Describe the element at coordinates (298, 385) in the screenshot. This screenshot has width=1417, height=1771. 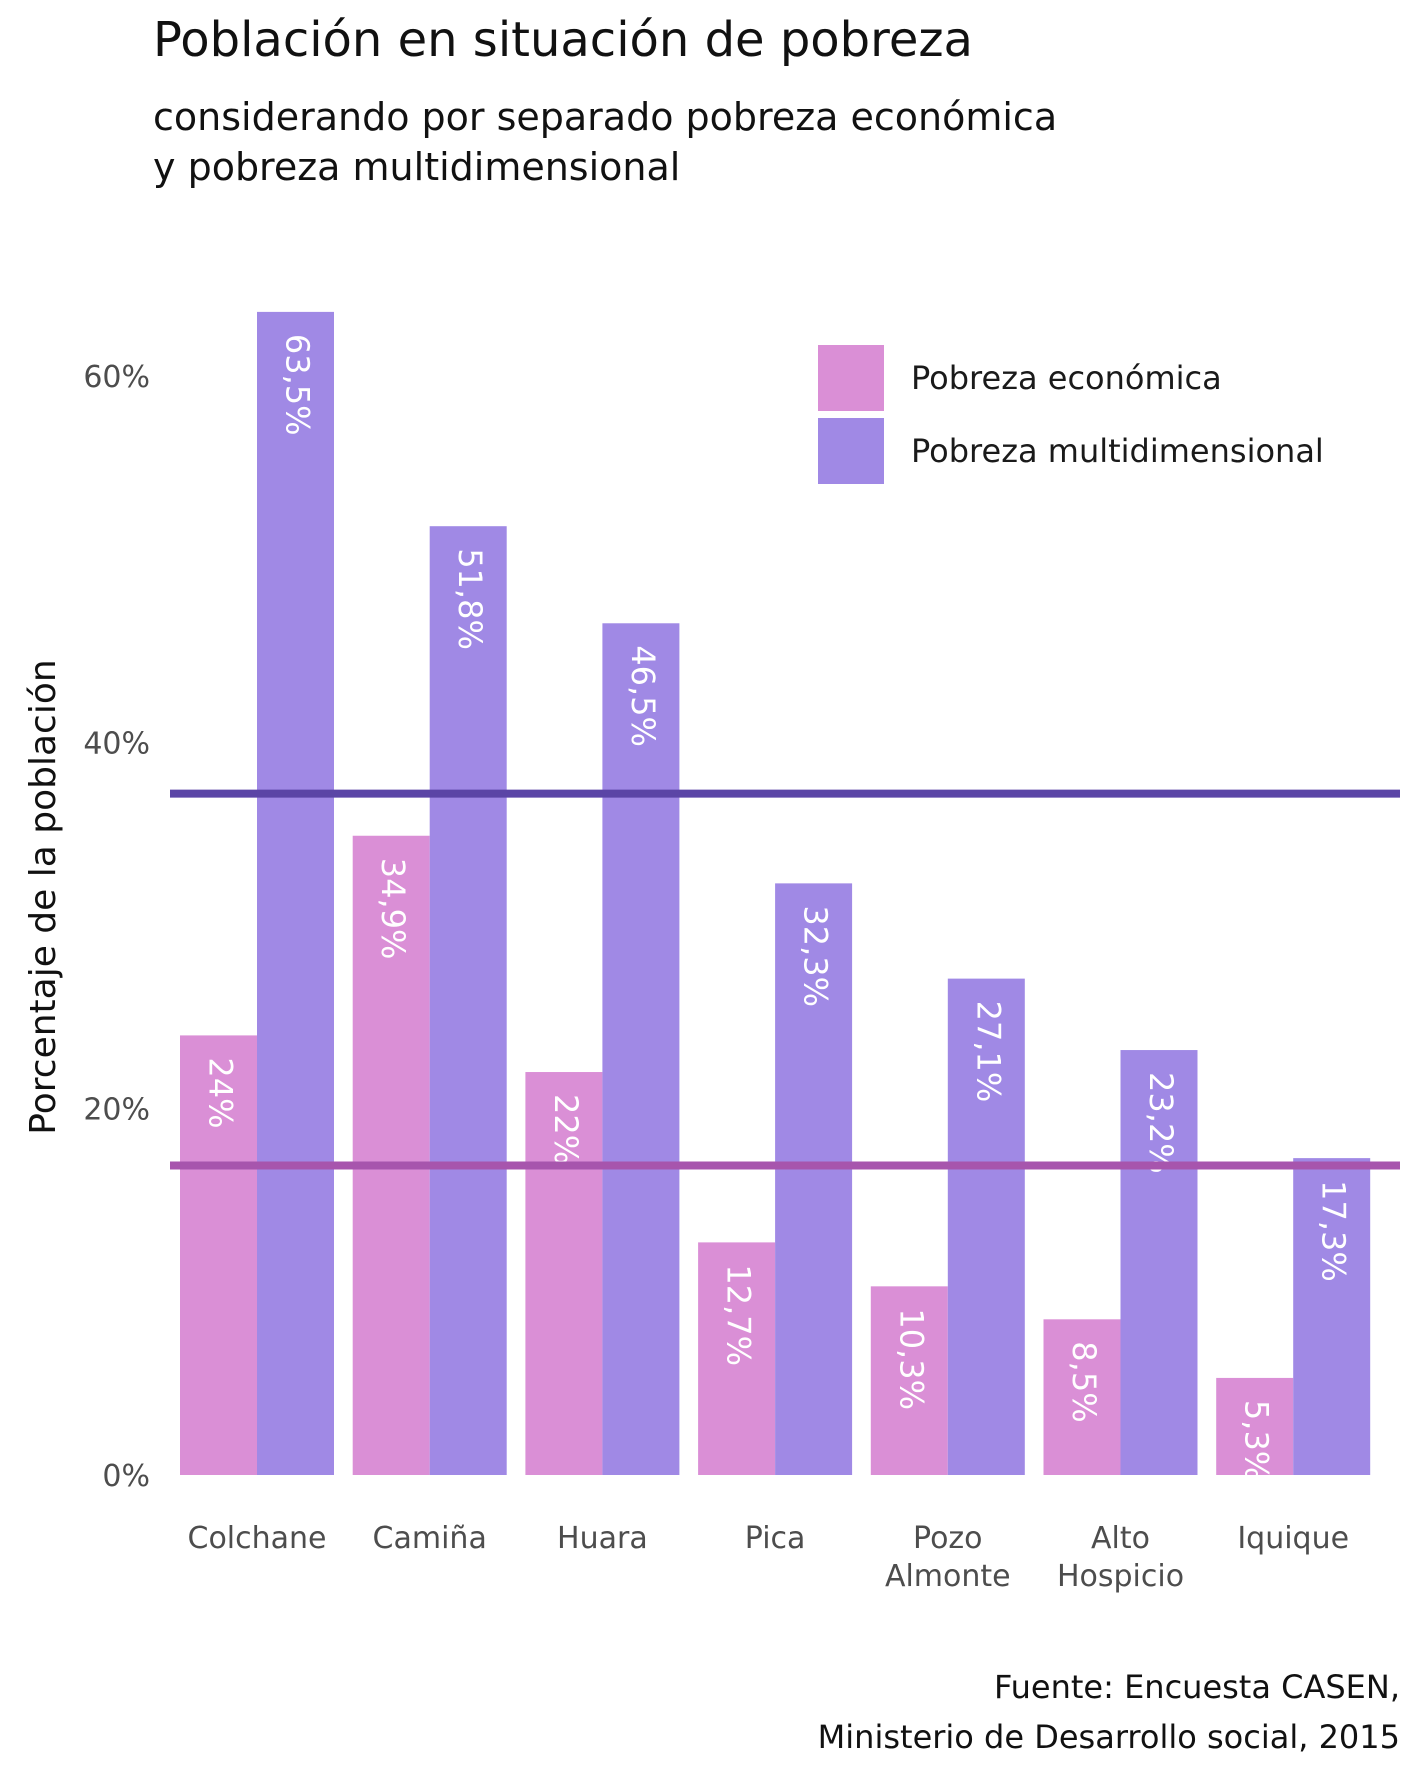
I see `bar-value-label: 63,5%` at that location.